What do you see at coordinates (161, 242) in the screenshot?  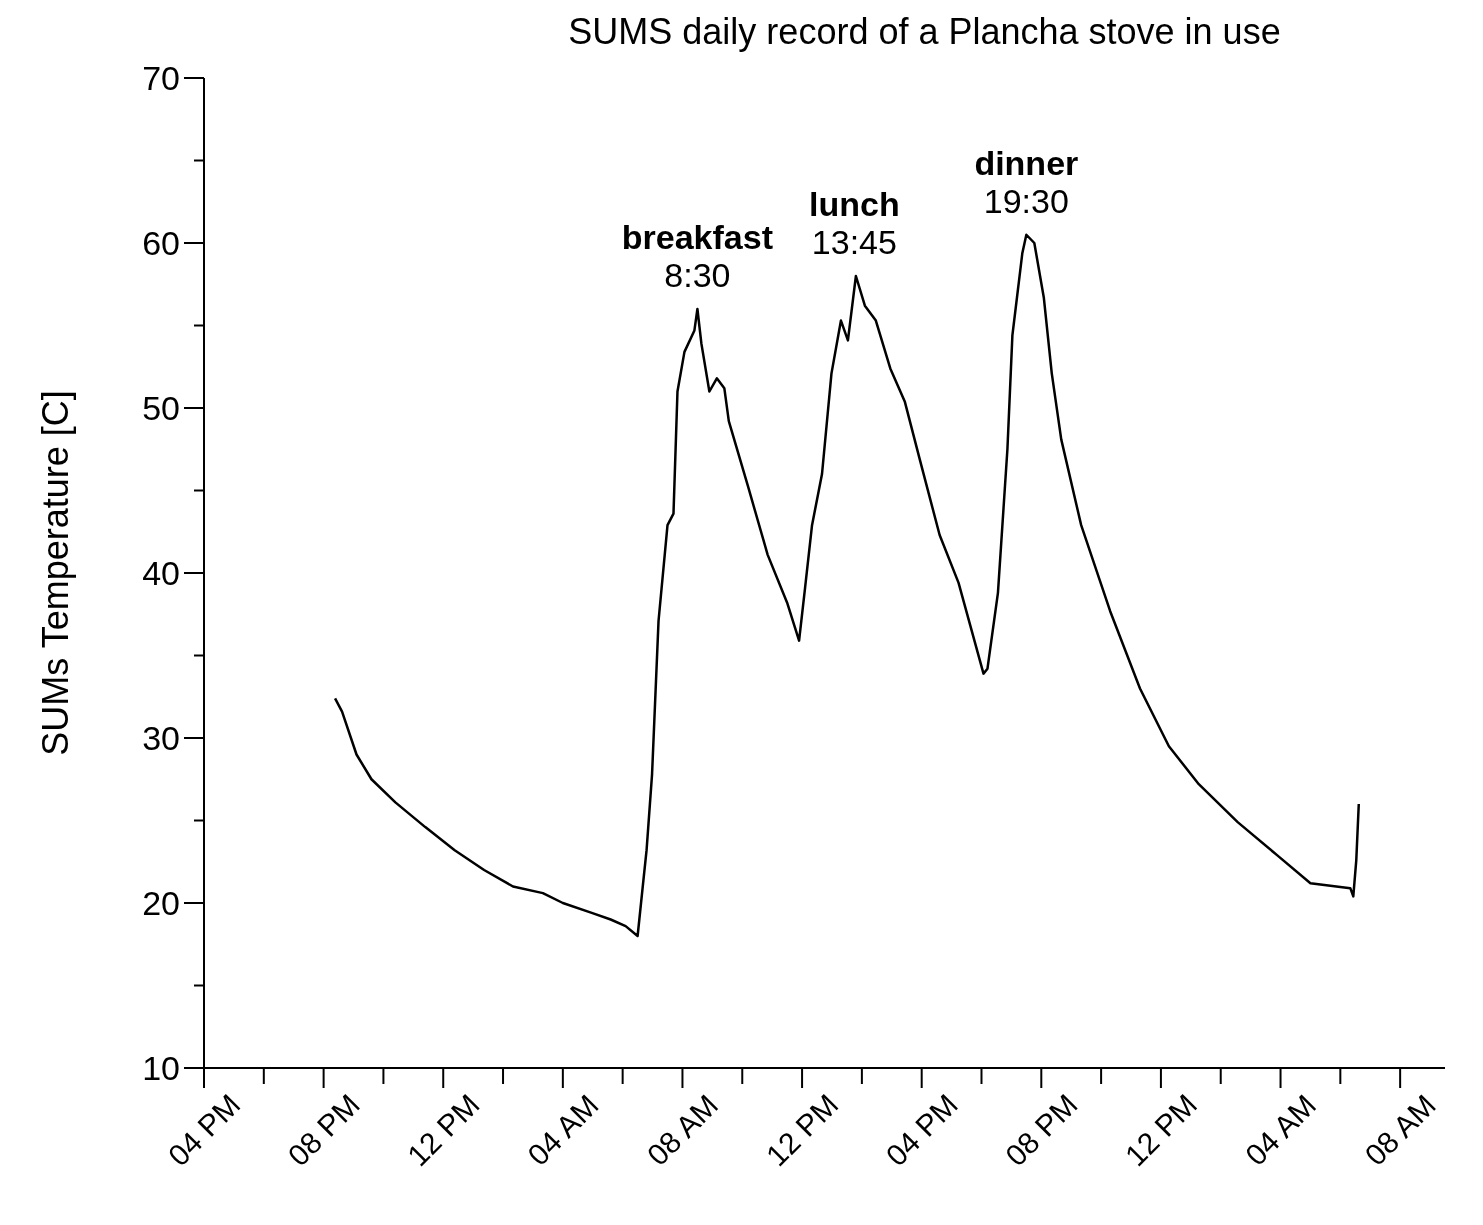 I see `y-tick-label: 60` at bounding box center [161, 242].